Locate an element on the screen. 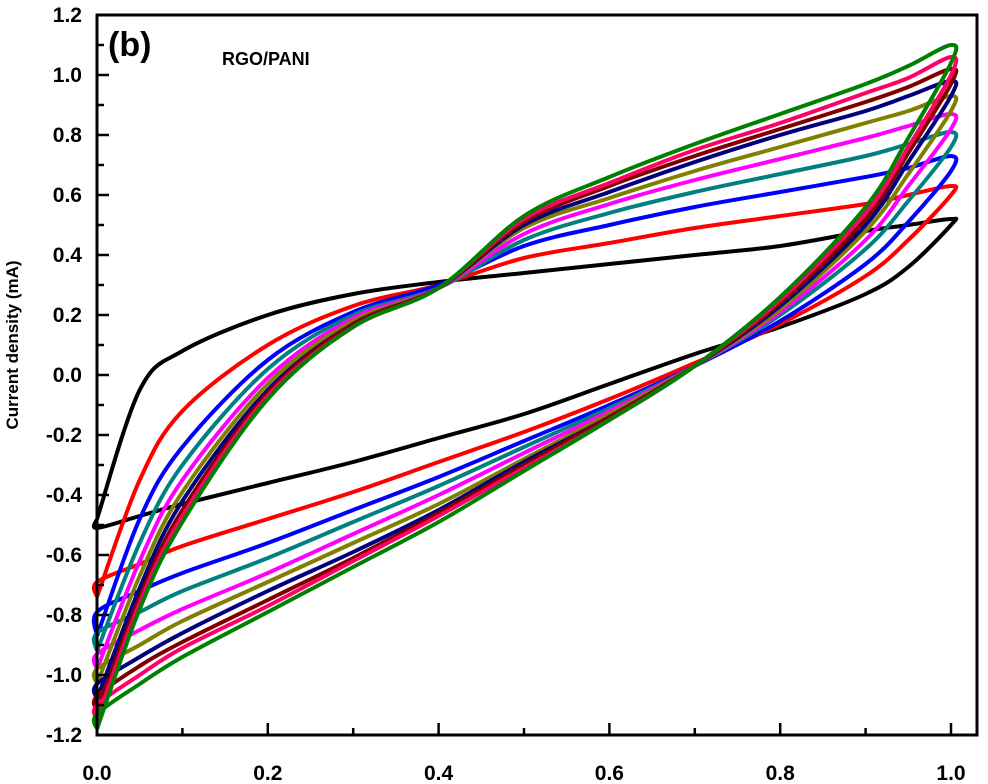  y-tick-label: 0.8 is located at coordinates (68, 135).